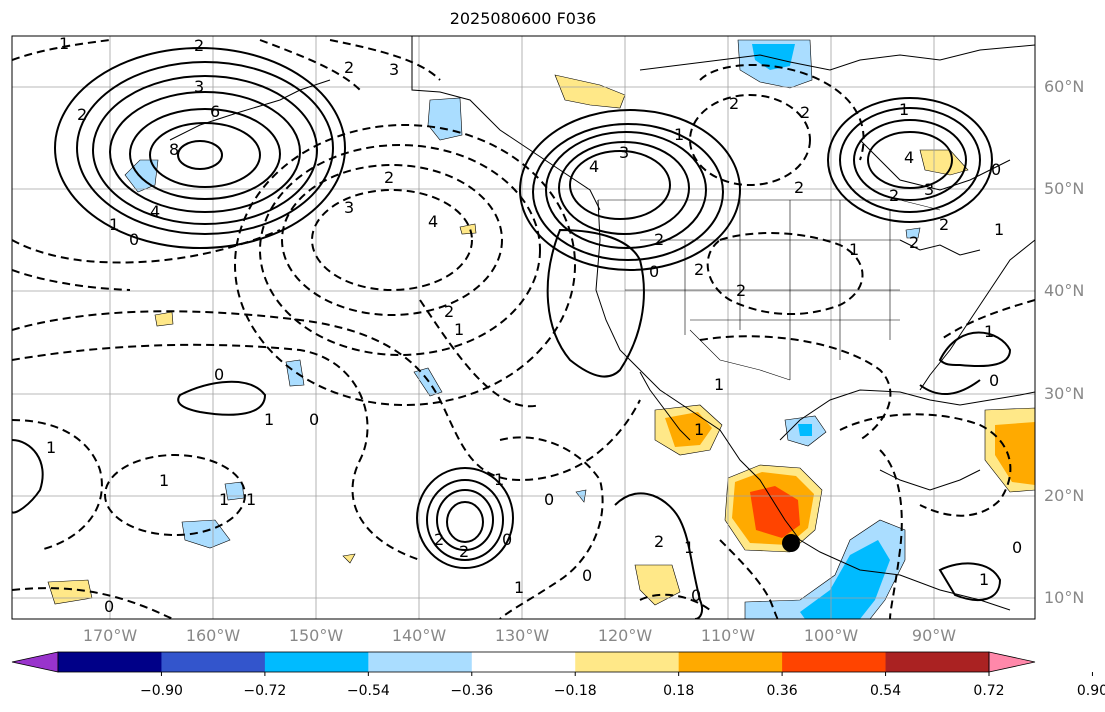 The image size is (1105, 712). What do you see at coordinates (110, 635) in the screenshot?
I see `longitude-label: 170°W` at bounding box center [110, 635].